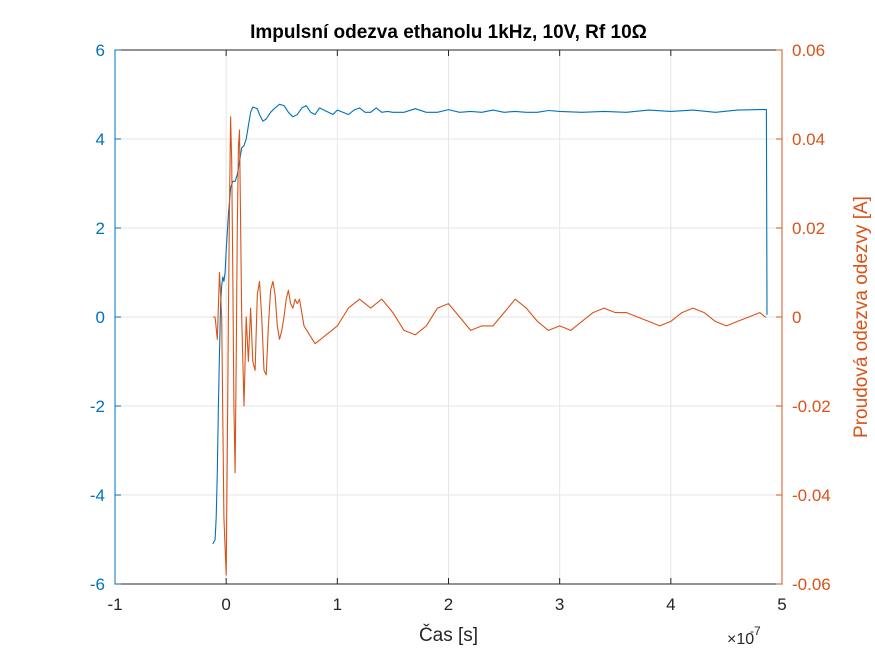 Image resolution: width=875 pixels, height=661 pixels. I want to click on x-tick-label: 1, so click(337, 604).